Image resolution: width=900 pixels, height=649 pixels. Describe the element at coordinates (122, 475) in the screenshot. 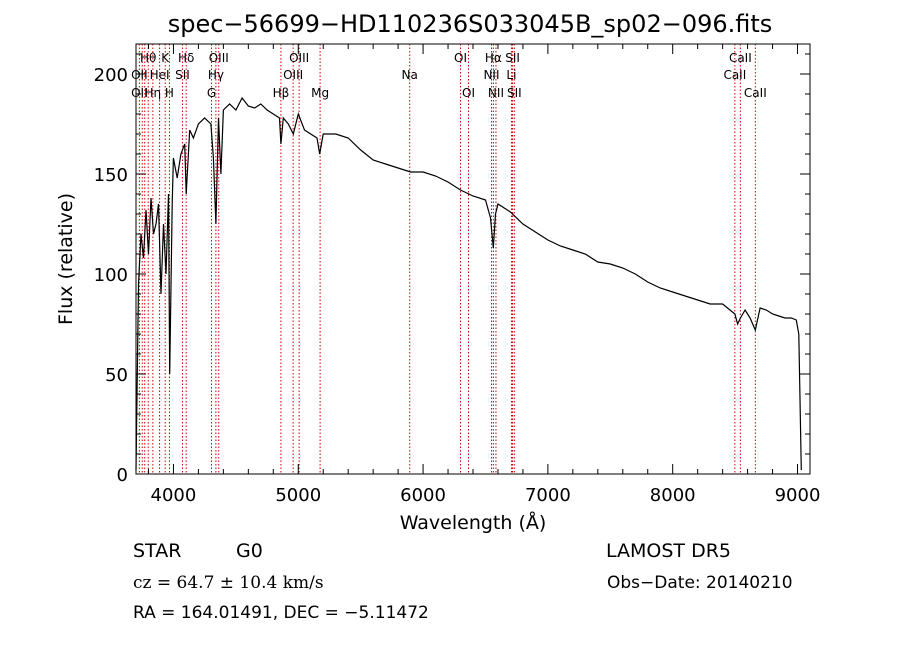

I see `y-tick-label: 0` at that location.